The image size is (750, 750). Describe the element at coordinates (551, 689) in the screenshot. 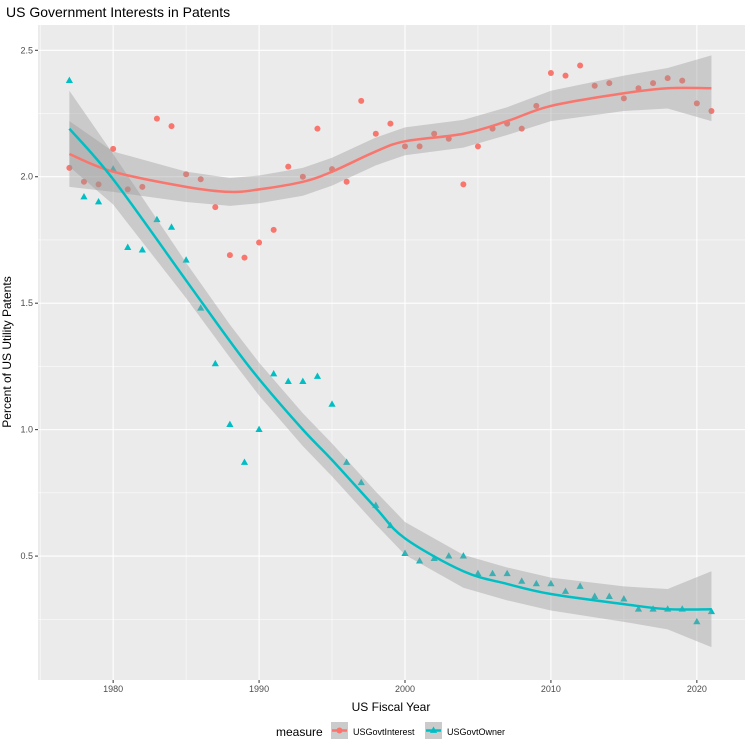

I see `x-tick-label: 2010` at that location.